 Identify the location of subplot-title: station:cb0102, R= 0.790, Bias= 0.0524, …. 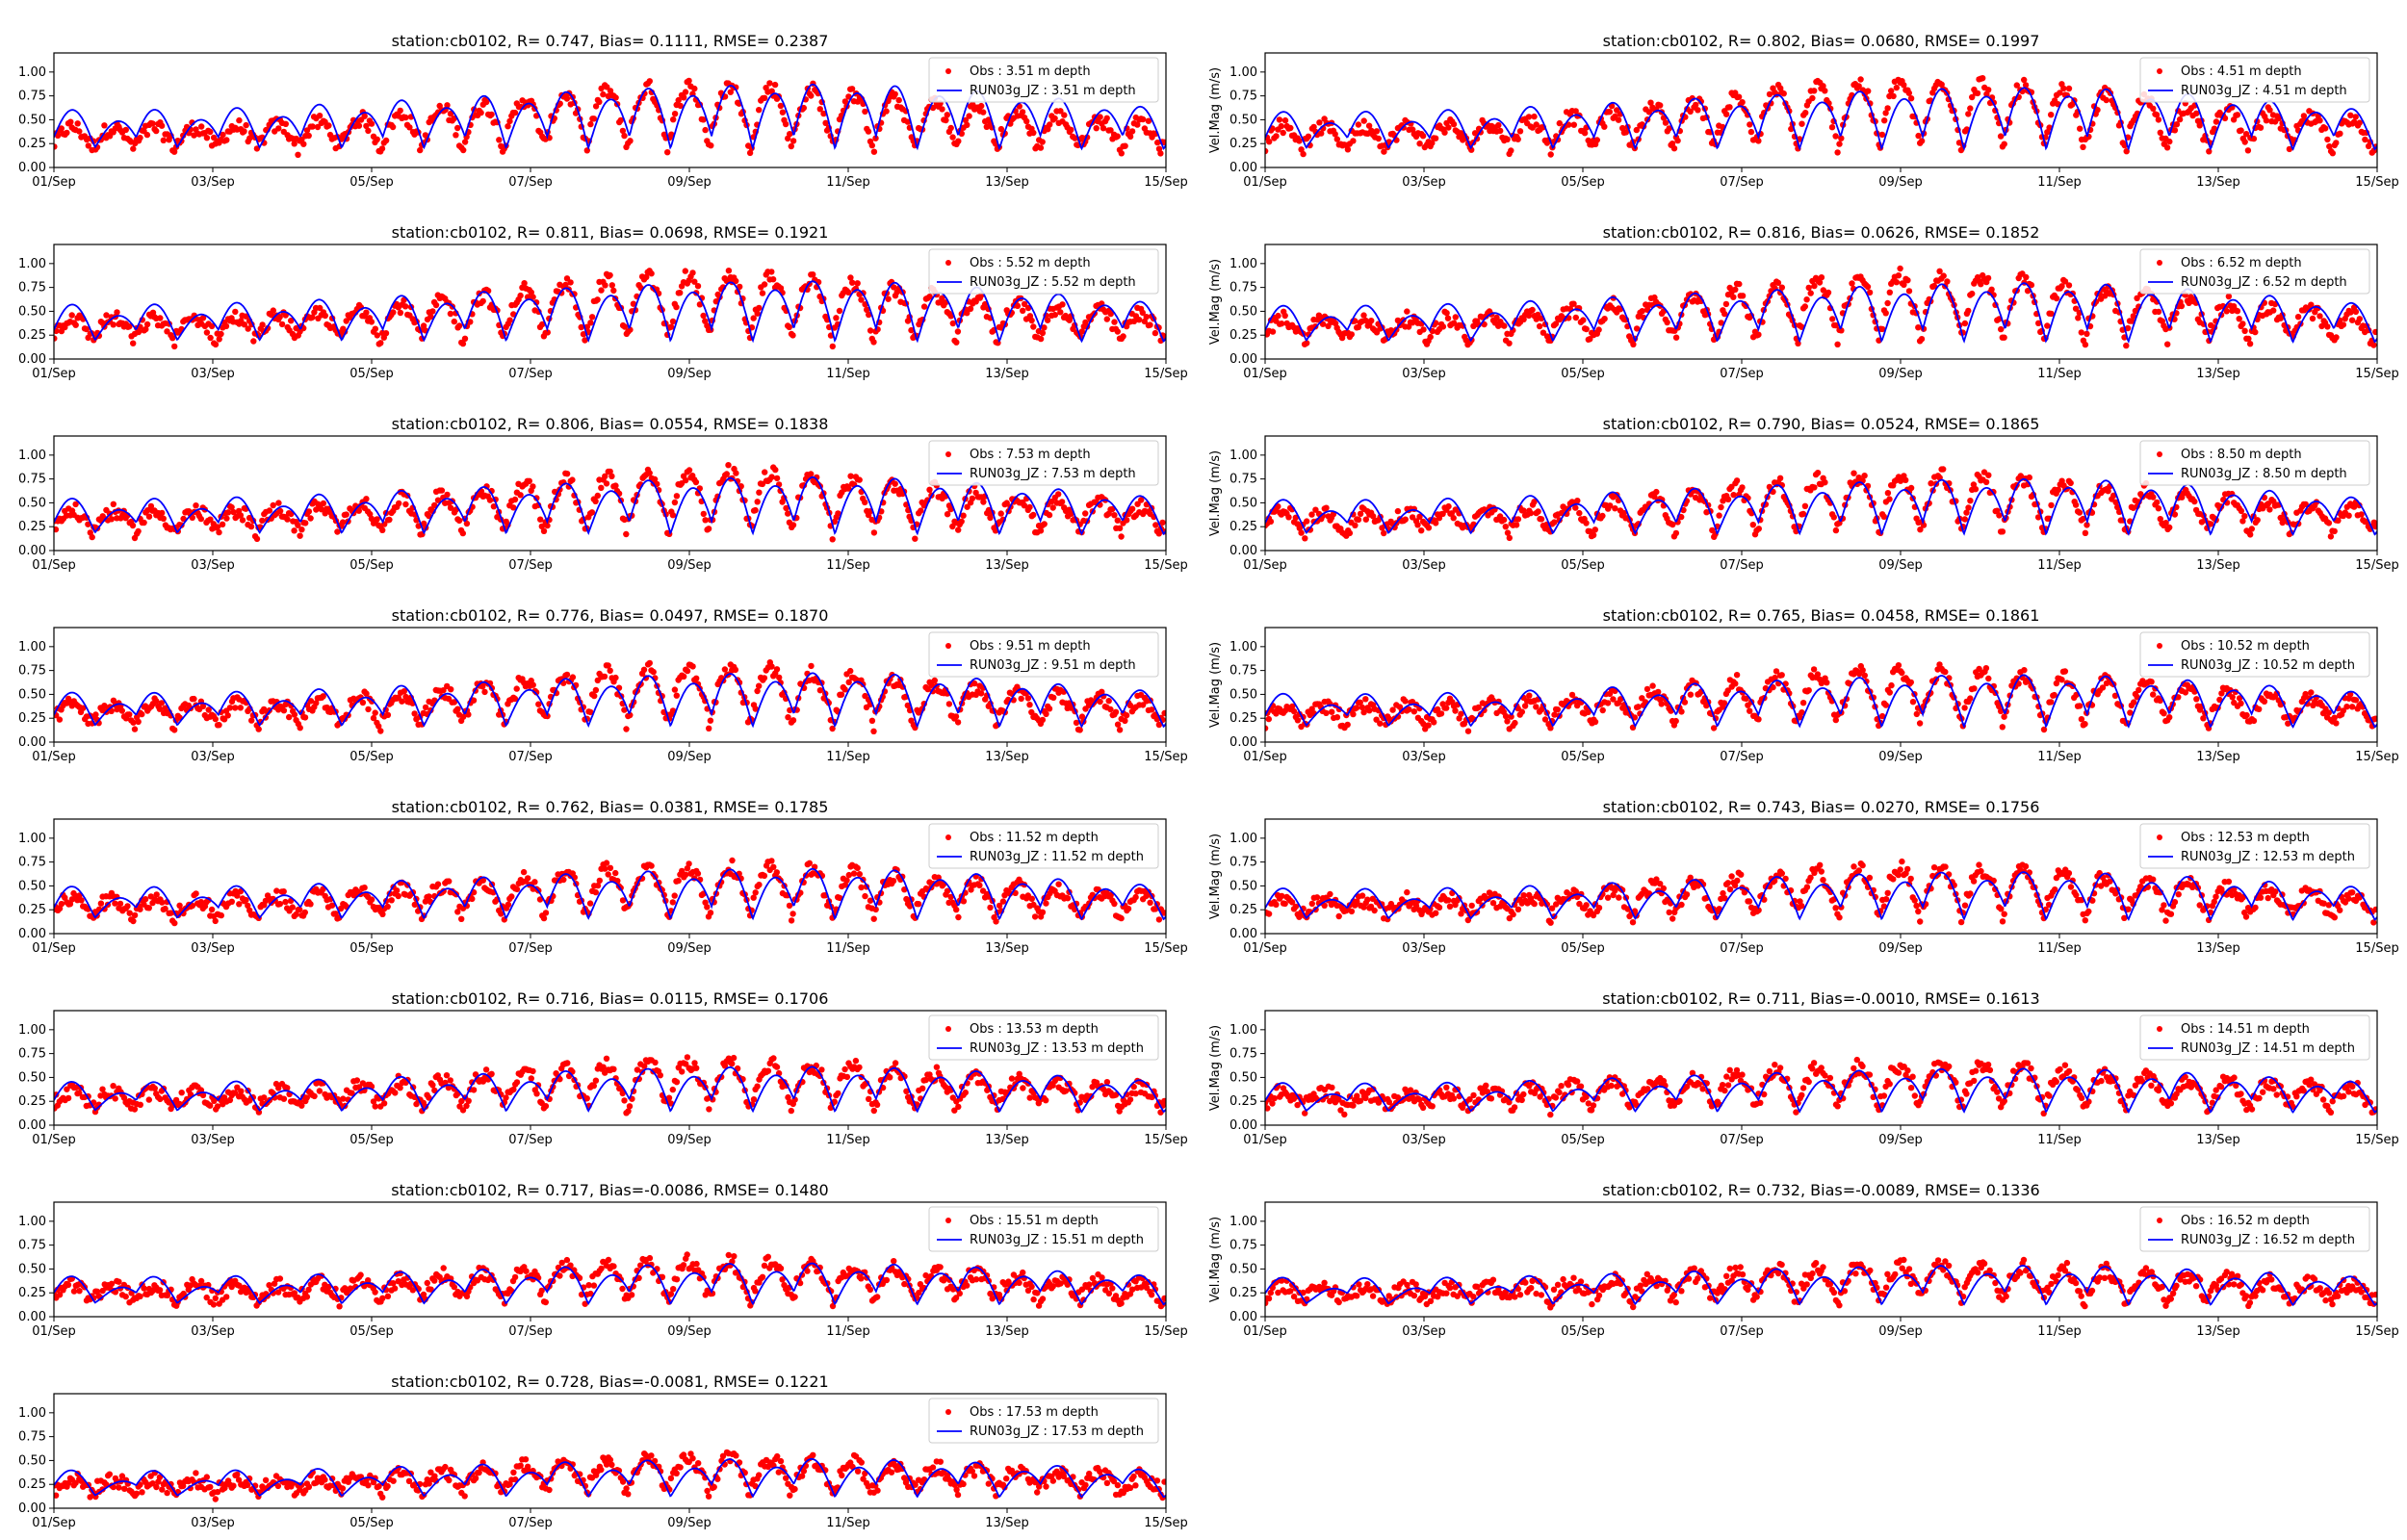
(1821, 424).